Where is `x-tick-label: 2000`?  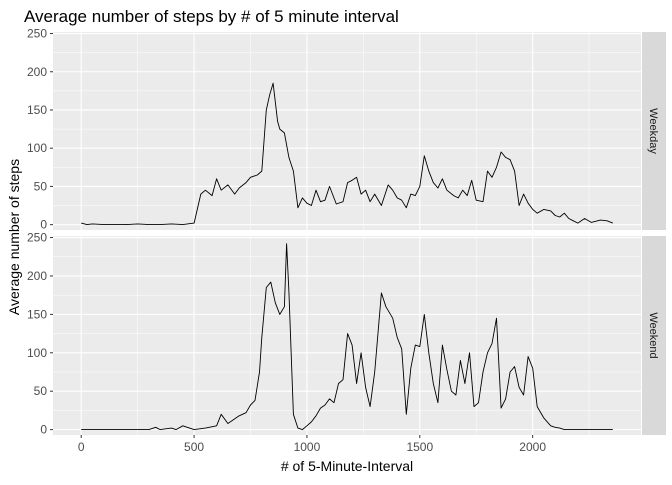
x-tick-label: 2000 is located at coordinates (532, 447).